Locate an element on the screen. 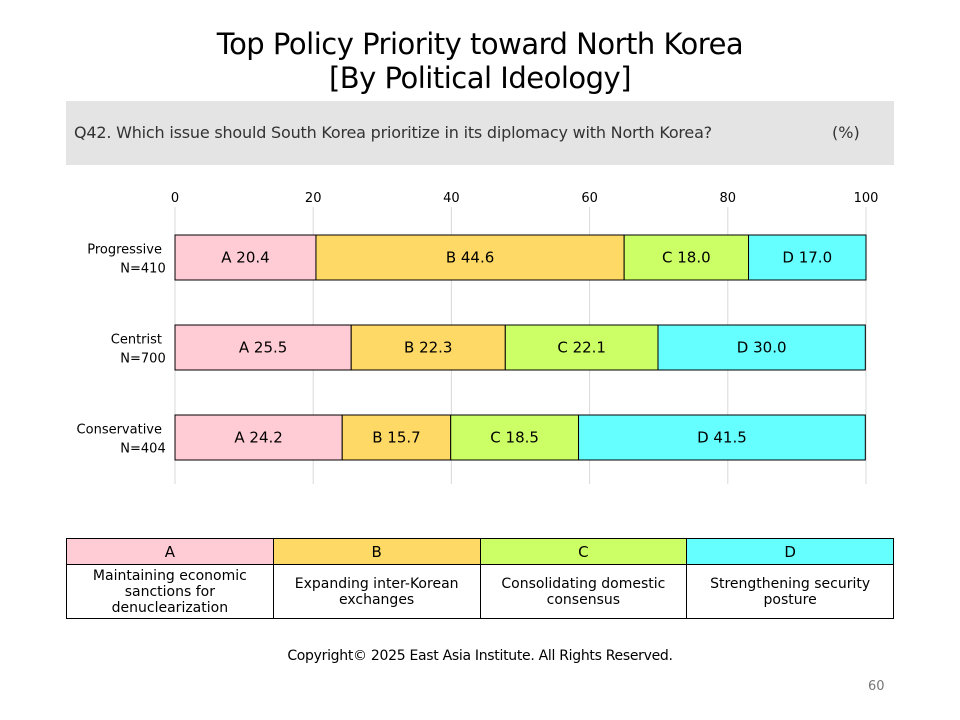 Image resolution: width=960 pixels, height=720 pixels. legend-letter-c: C is located at coordinates (583, 551).